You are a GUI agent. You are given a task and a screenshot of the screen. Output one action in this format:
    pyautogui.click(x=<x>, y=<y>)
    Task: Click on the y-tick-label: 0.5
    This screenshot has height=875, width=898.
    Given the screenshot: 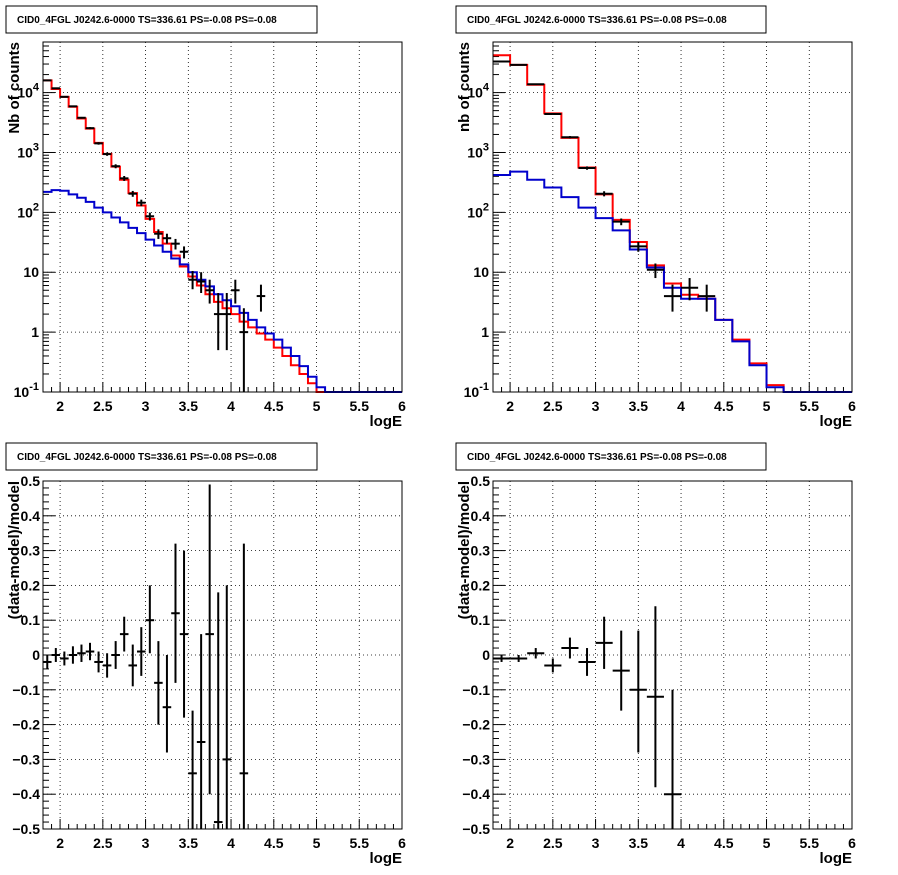 What is the action you would take?
    pyautogui.click(x=481, y=481)
    